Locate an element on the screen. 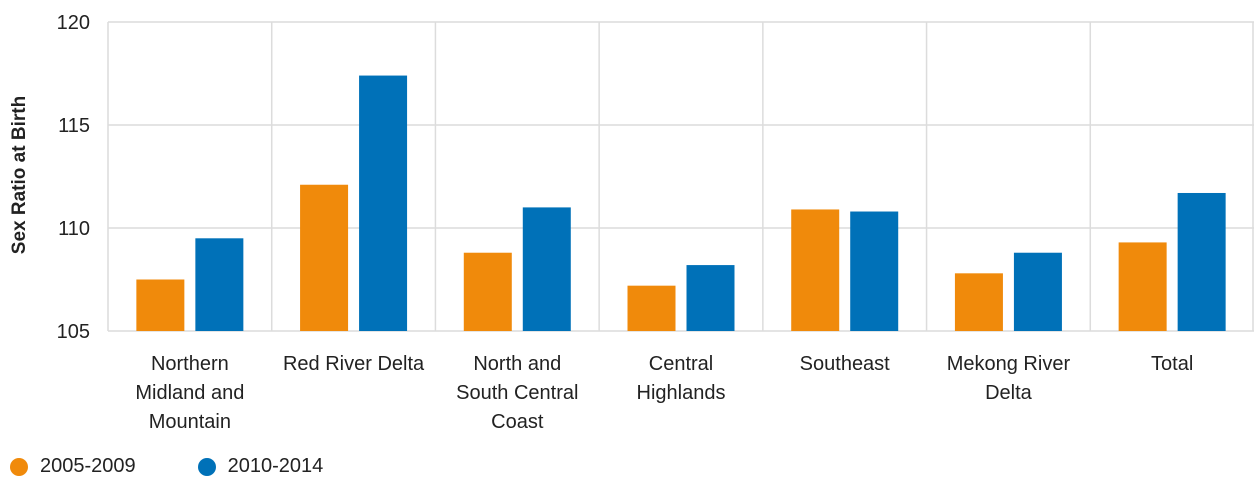 This screenshot has width=1254, height=479. x-category-label: Total is located at coordinates (1172, 364).